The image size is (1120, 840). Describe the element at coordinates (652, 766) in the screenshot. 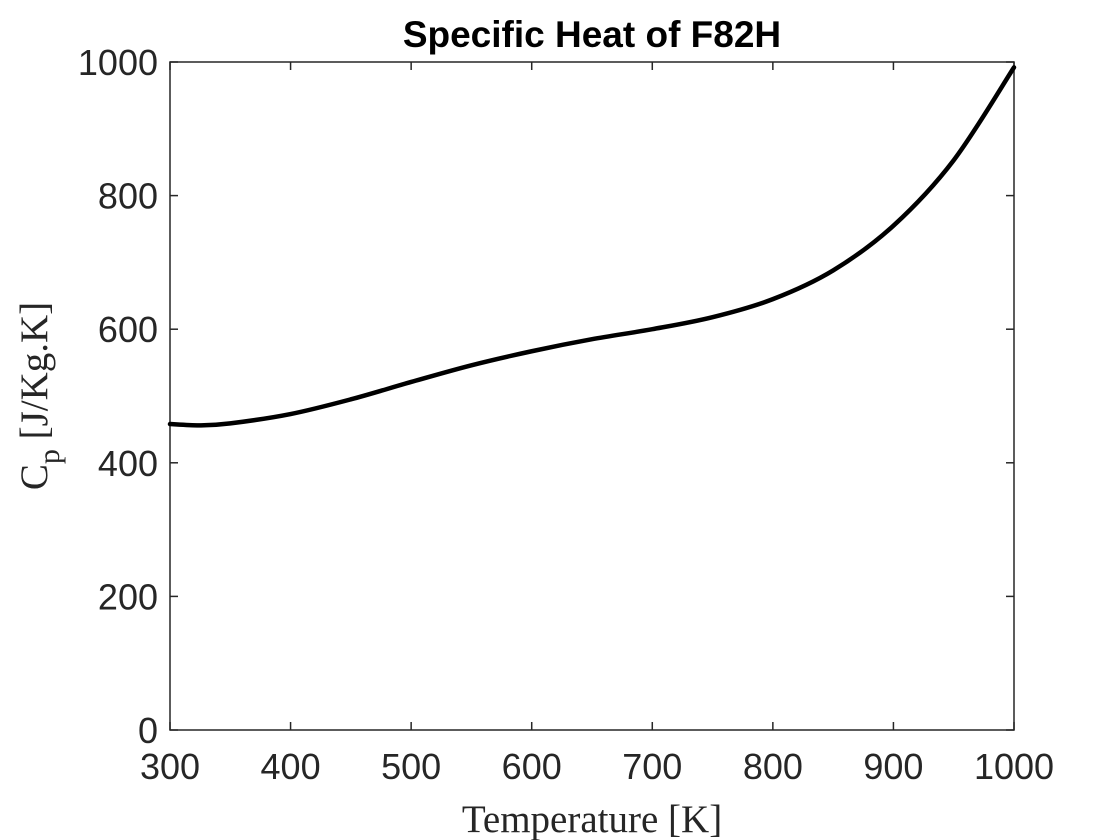

I see `x-tick-label: 700` at that location.